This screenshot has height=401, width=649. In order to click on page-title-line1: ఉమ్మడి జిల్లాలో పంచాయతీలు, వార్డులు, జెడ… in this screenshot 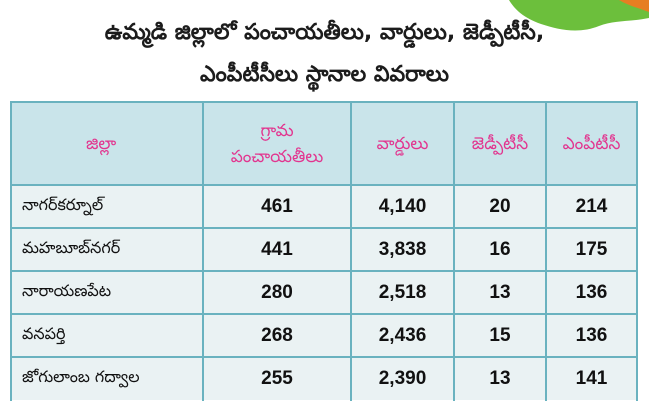, I will do `click(324, 32)`.